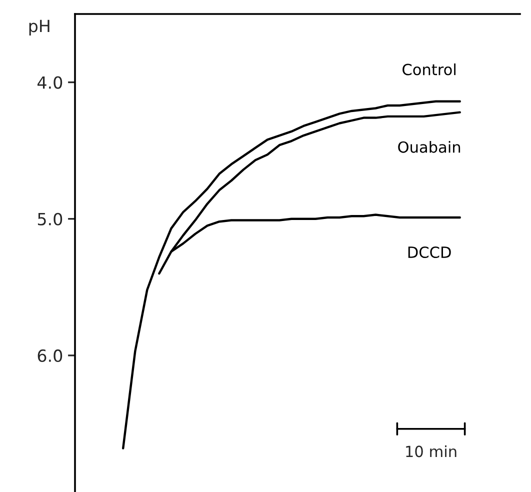 Image resolution: width=531 pixels, height=492 pixels. What do you see at coordinates (50, 219) in the screenshot?
I see `y-tick-label: 5.0` at bounding box center [50, 219].